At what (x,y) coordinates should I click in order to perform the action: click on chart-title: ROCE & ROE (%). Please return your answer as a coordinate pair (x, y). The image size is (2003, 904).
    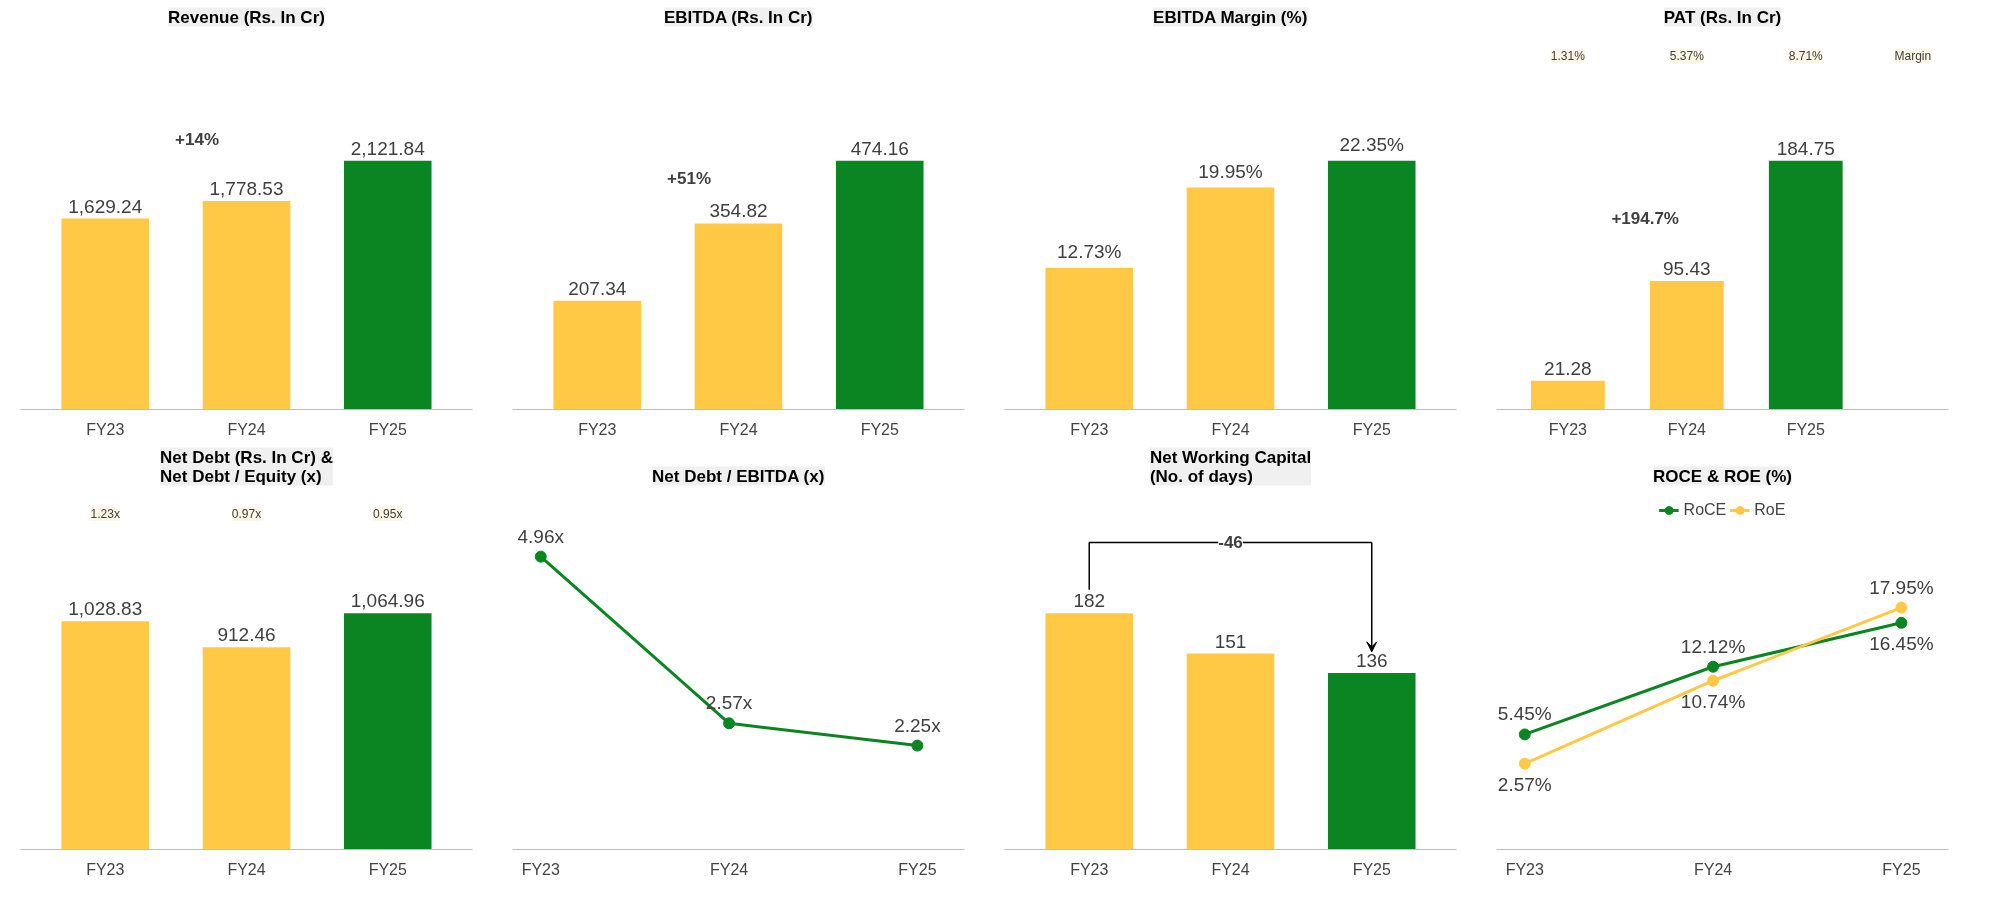
    Looking at the image, I should click on (1722, 476).